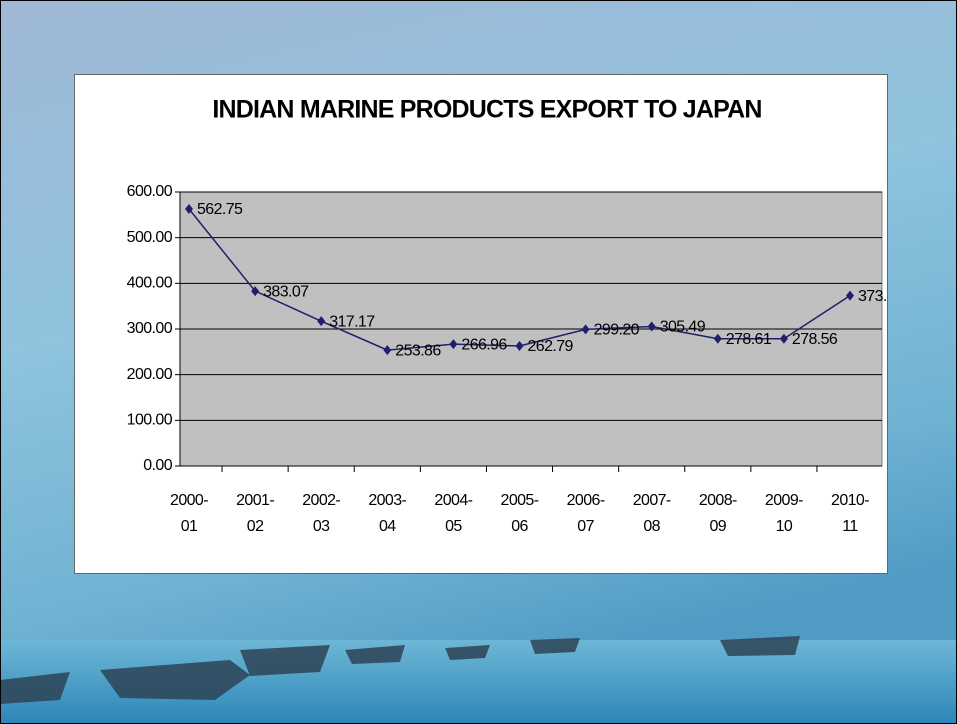 This screenshot has height=724, width=957. What do you see at coordinates (189, 513) in the screenshot?
I see `x-tick-label: 2000-01` at bounding box center [189, 513].